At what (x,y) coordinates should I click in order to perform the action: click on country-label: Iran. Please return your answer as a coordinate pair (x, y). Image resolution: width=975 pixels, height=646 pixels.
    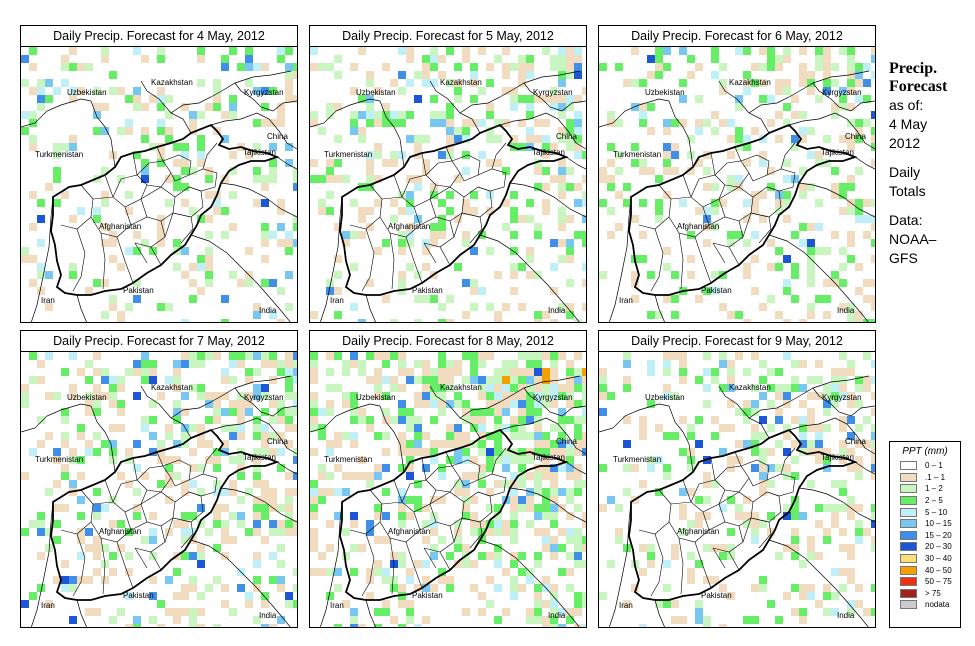
    Looking at the image, I should click on (337, 300).